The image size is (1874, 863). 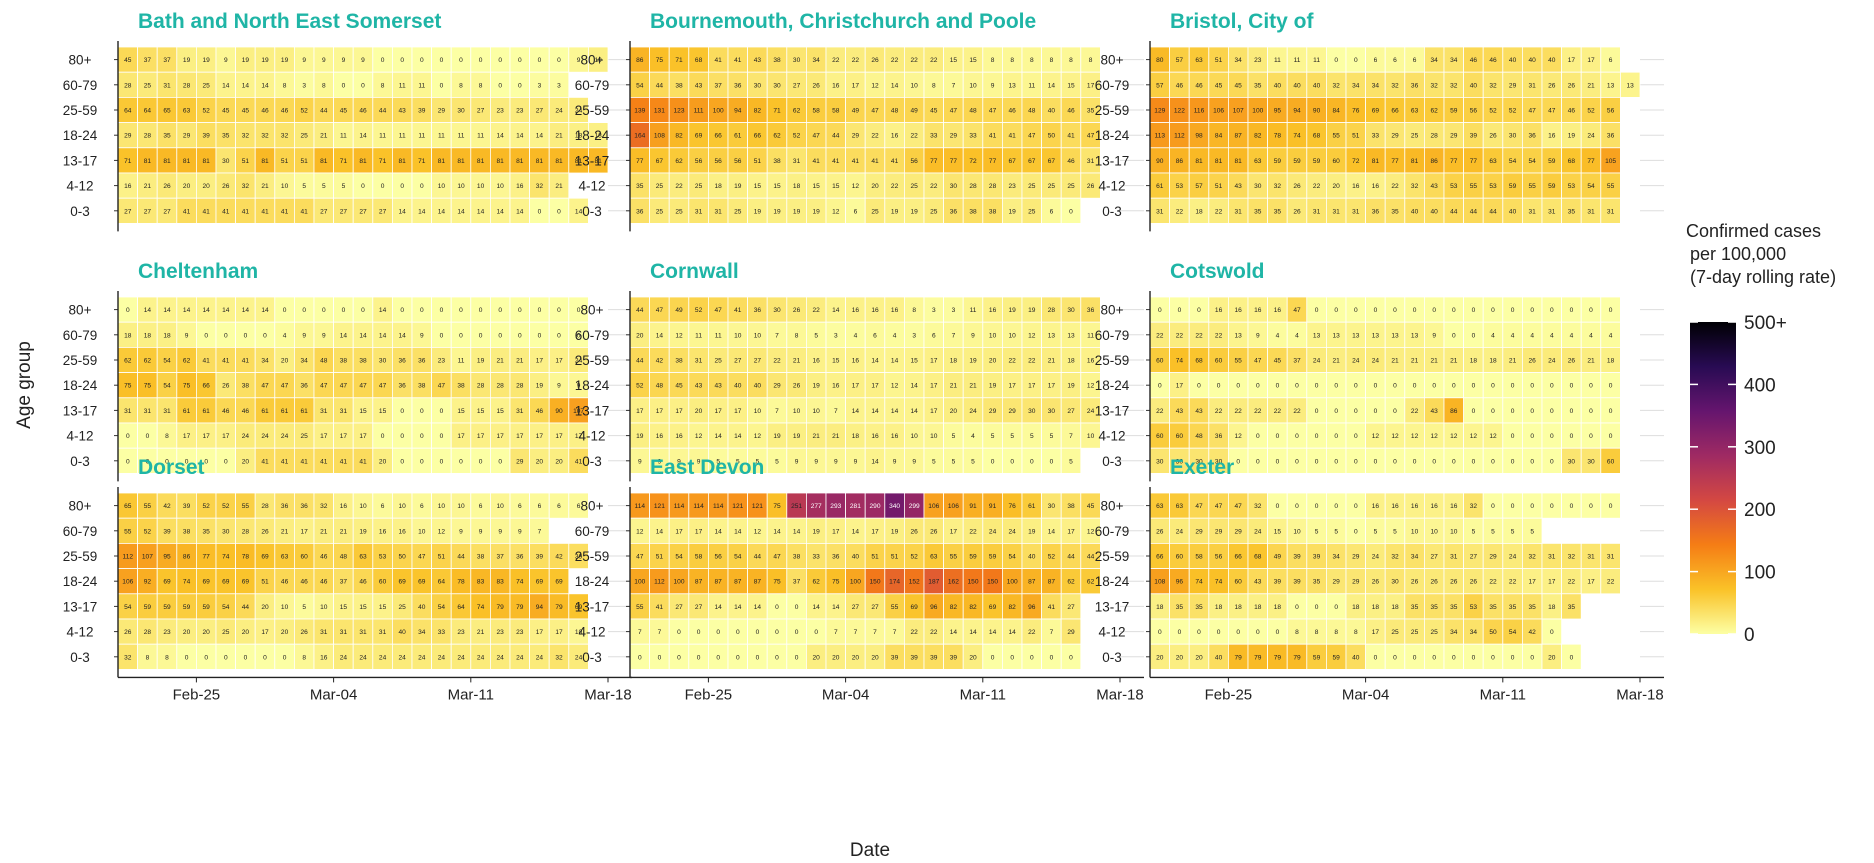 What do you see at coordinates (520, 111) in the screenshot?
I see `cell-value-label: 23` at bounding box center [520, 111].